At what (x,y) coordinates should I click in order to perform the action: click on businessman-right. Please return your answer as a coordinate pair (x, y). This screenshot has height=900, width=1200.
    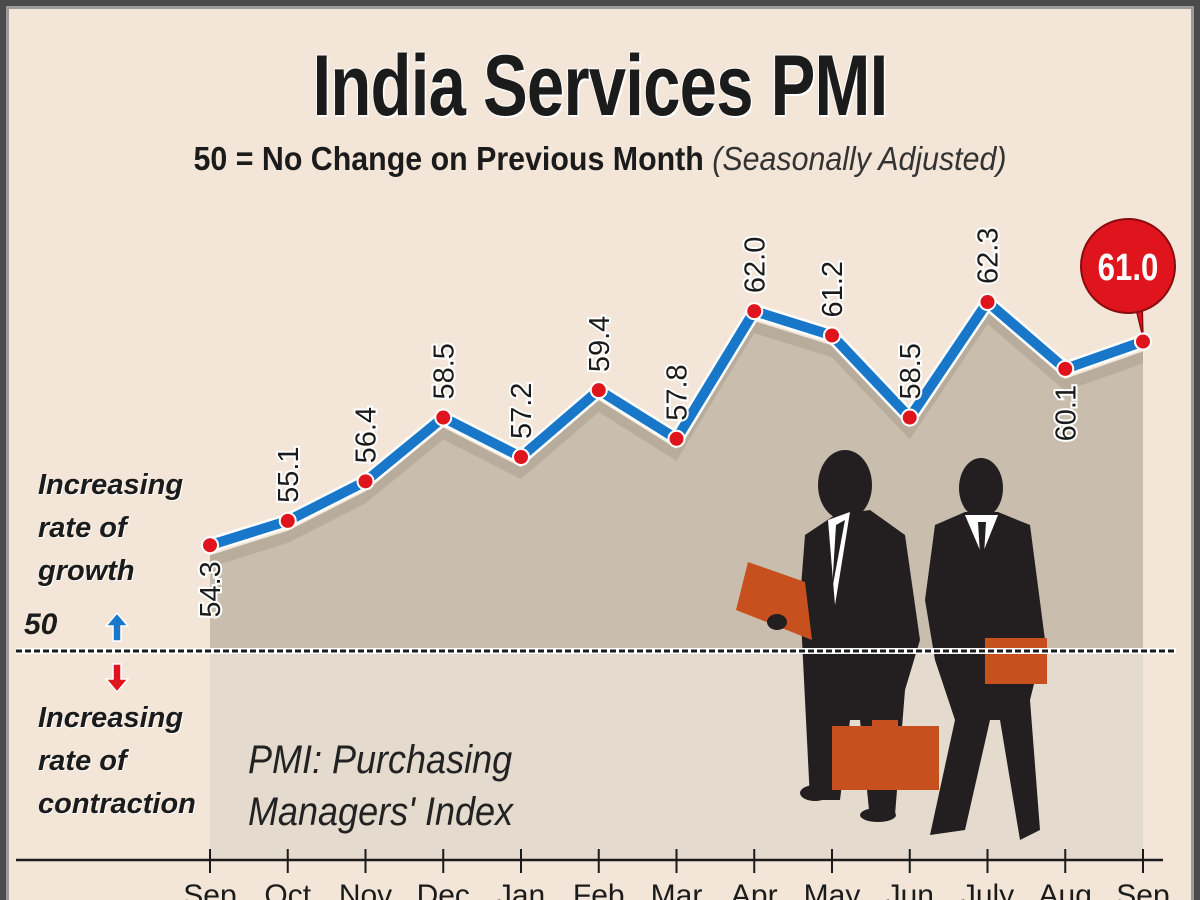
    Looking at the image, I should click on (986, 649).